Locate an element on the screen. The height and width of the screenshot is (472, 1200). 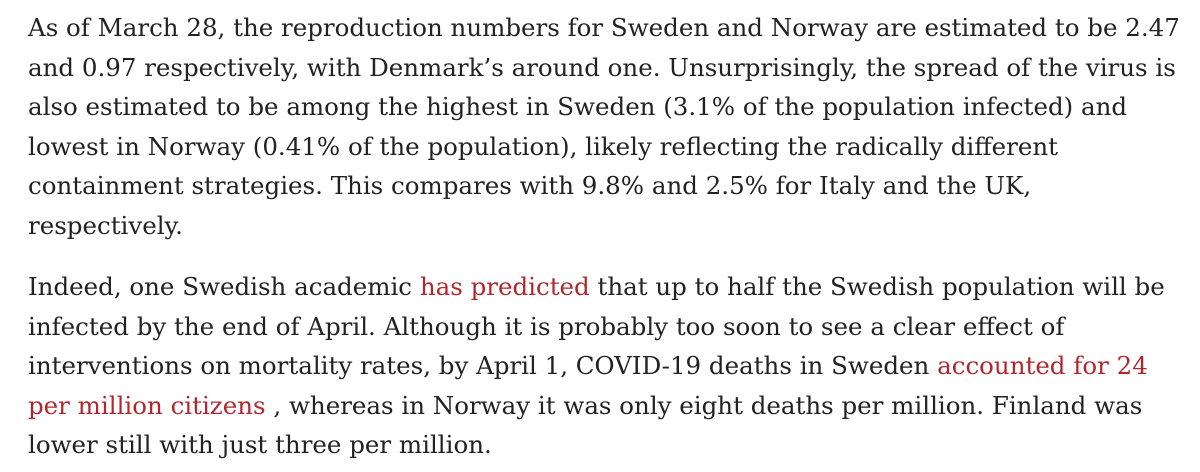
link-has-predicted: has predicted is located at coordinates (504, 286).